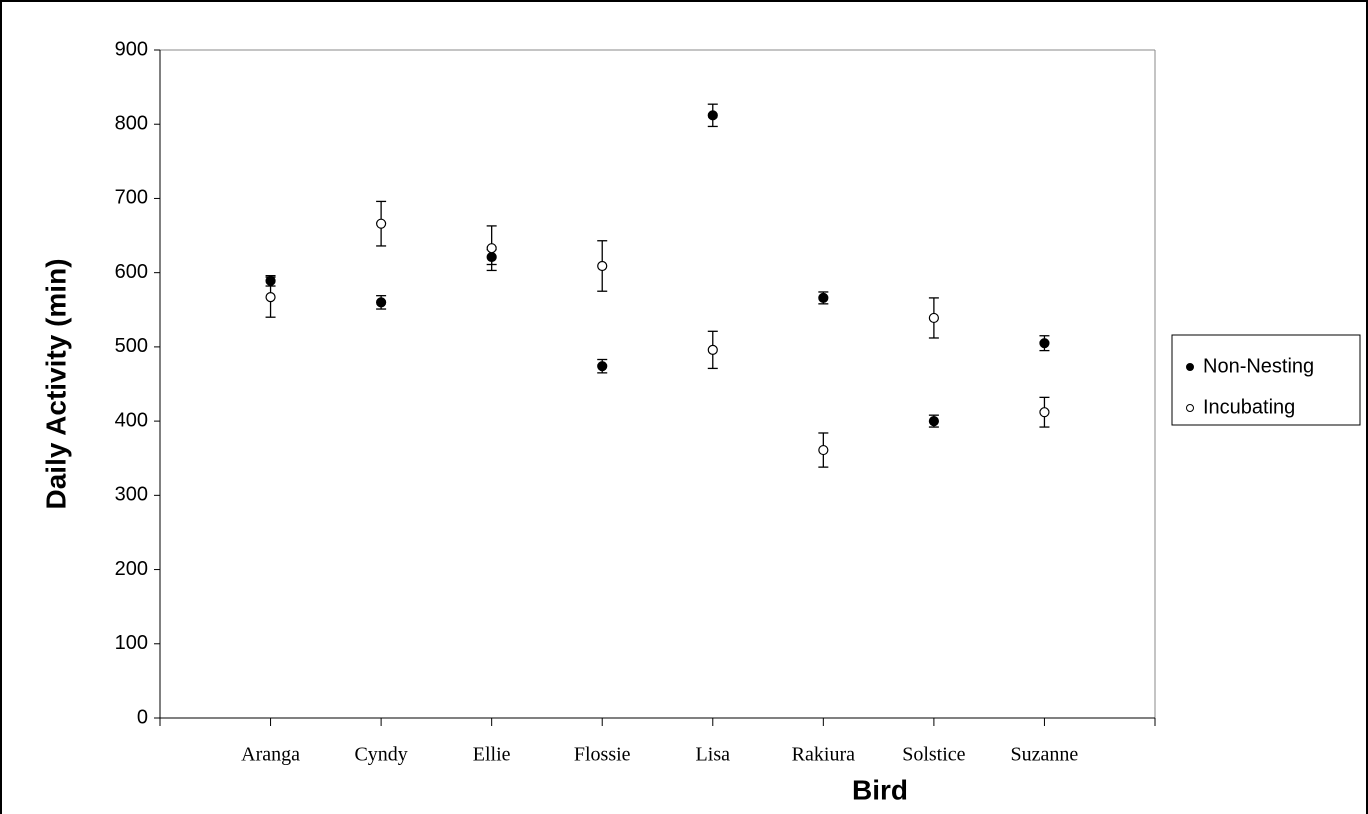  Describe the element at coordinates (131, 198) in the screenshot. I see `y-tick-label: 700` at that location.